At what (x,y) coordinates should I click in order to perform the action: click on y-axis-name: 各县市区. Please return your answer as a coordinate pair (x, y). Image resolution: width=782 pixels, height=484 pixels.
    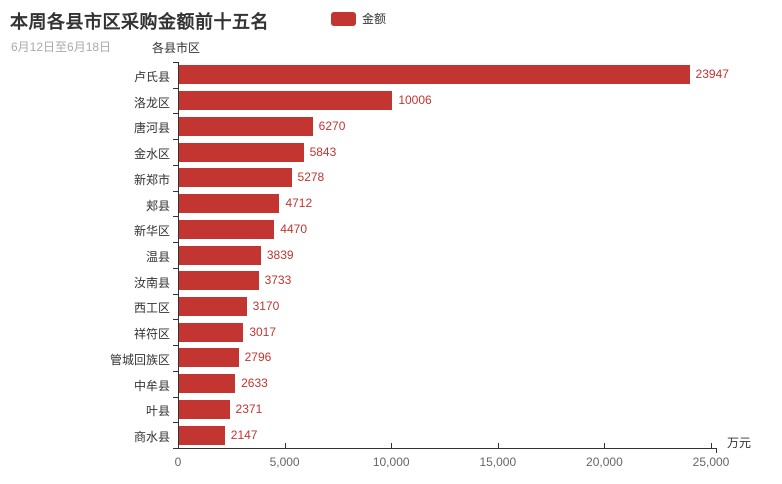
    Looking at the image, I should click on (176, 48).